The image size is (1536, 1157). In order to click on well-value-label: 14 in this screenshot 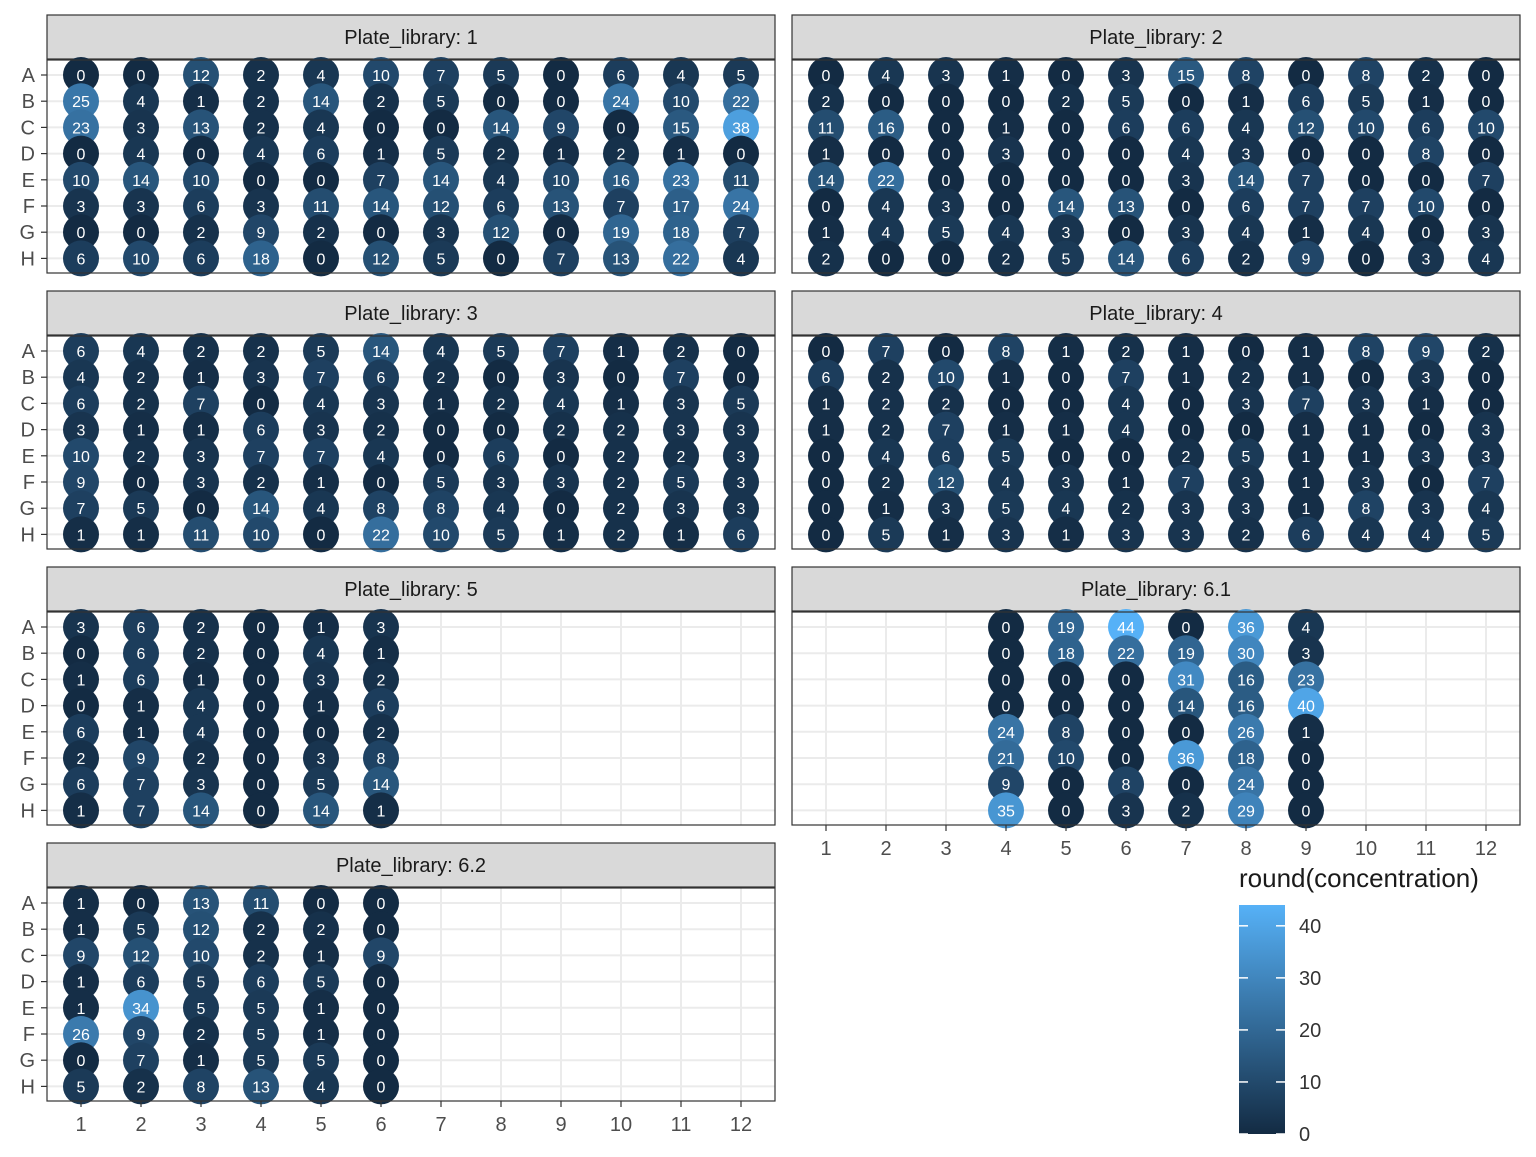, I will do `click(381, 785)`.